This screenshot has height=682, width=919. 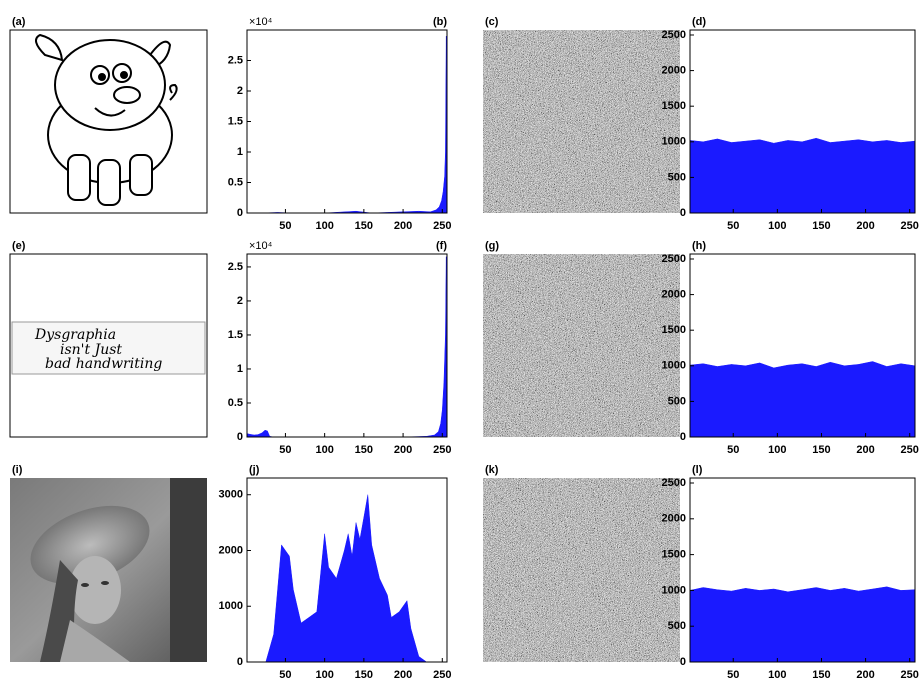 I want to click on panel-label: (a), so click(x=19, y=22).